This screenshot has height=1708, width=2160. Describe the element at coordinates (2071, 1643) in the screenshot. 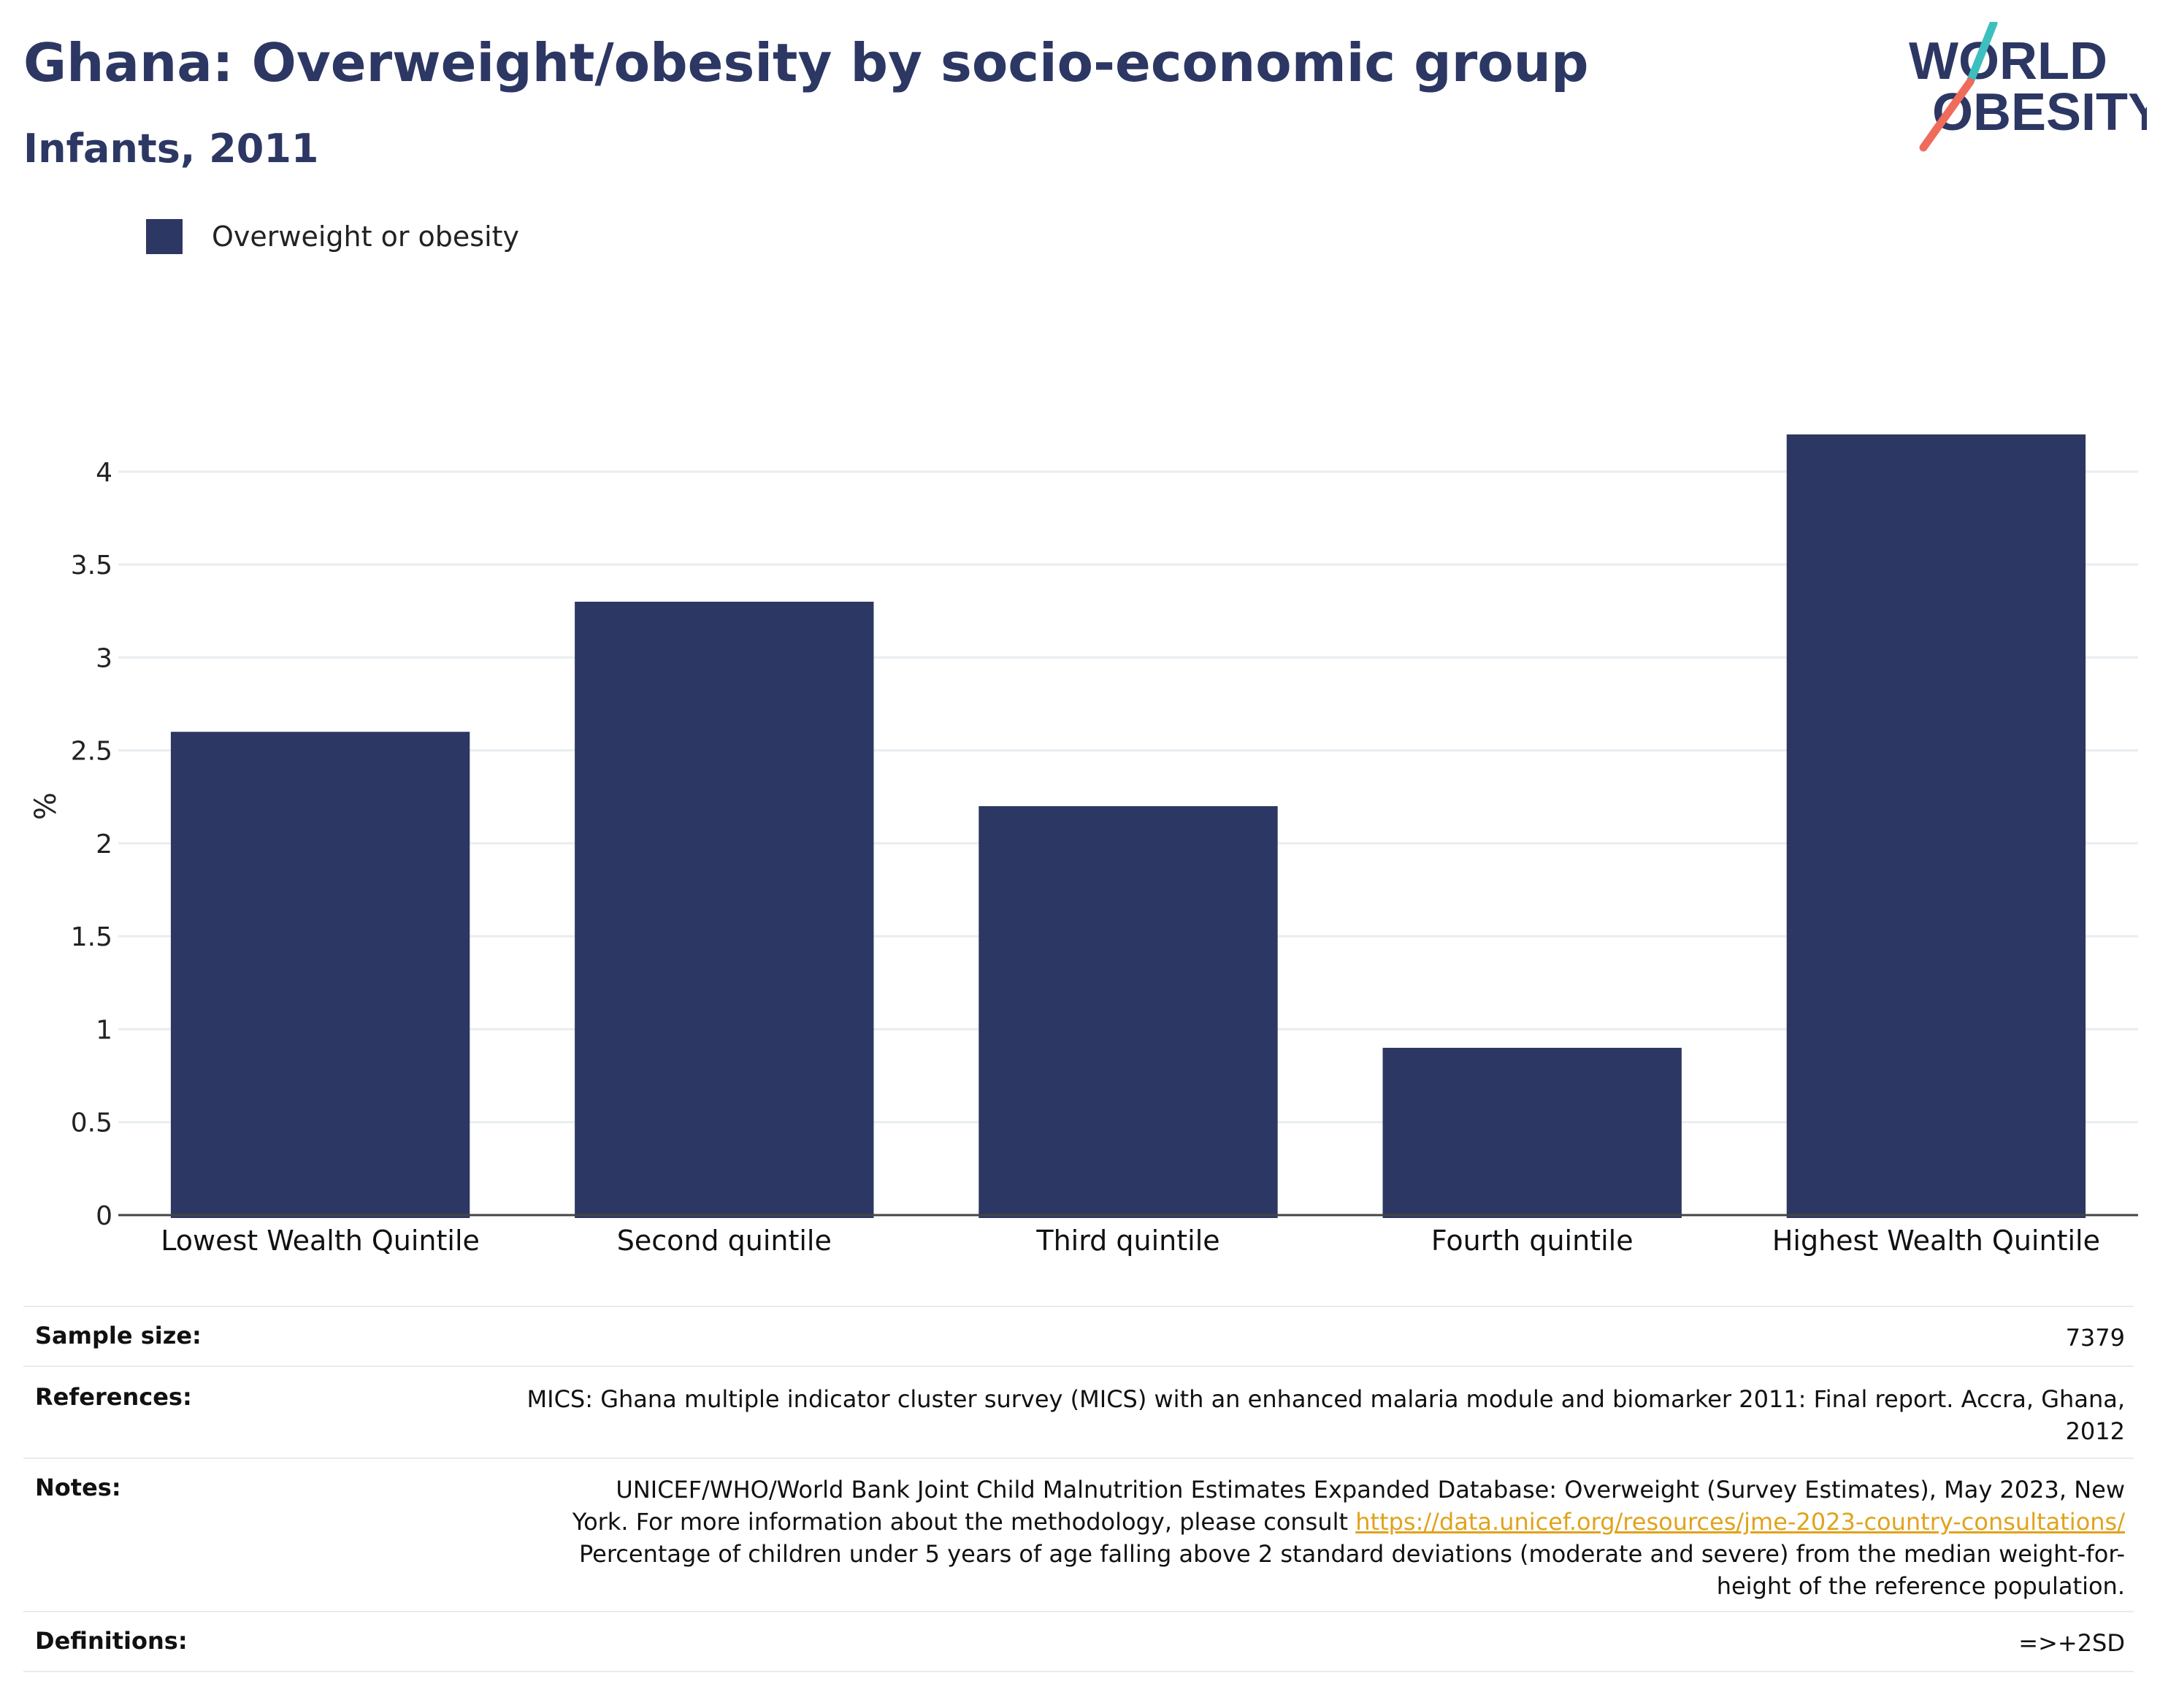

I see `definitions-value: =>+2SD` at that location.